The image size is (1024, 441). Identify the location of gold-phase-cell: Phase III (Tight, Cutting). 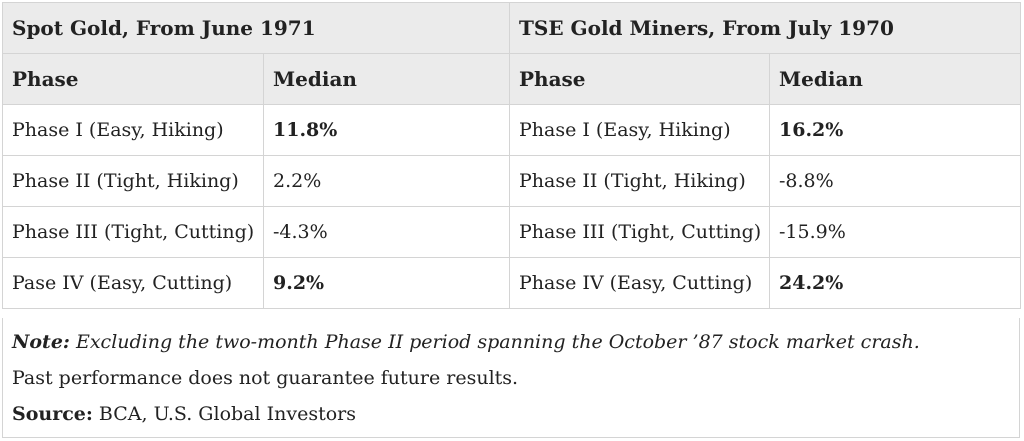
(133, 232).